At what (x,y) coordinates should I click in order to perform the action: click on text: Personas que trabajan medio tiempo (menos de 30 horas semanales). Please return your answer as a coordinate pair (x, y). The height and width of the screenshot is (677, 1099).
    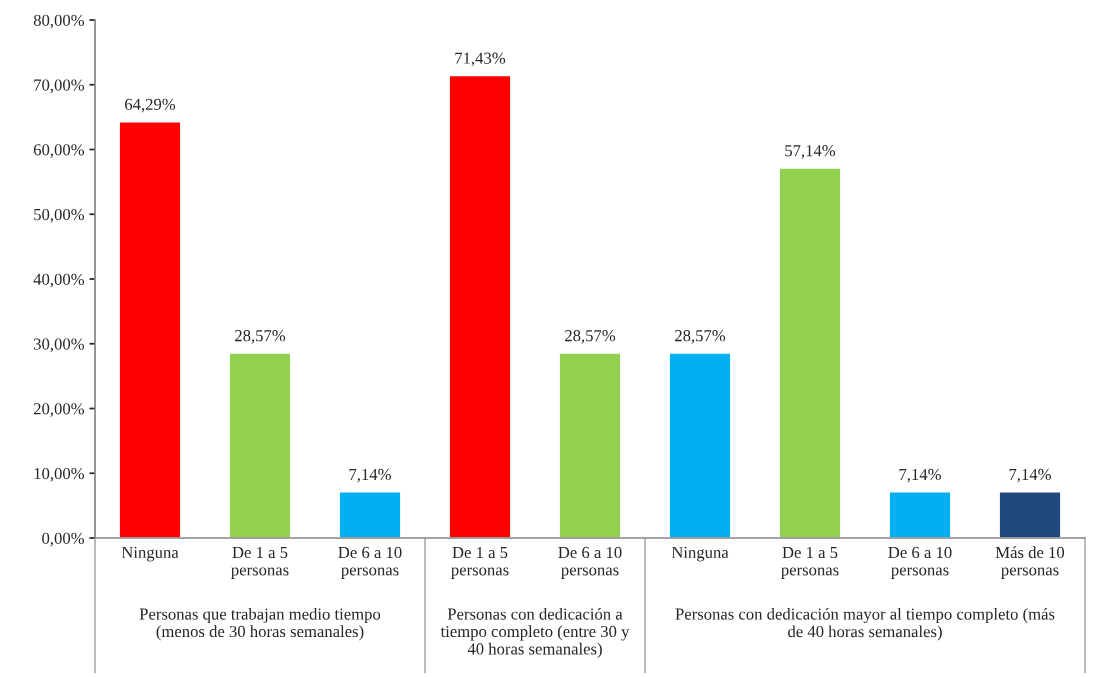
    Looking at the image, I should click on (260, 624).